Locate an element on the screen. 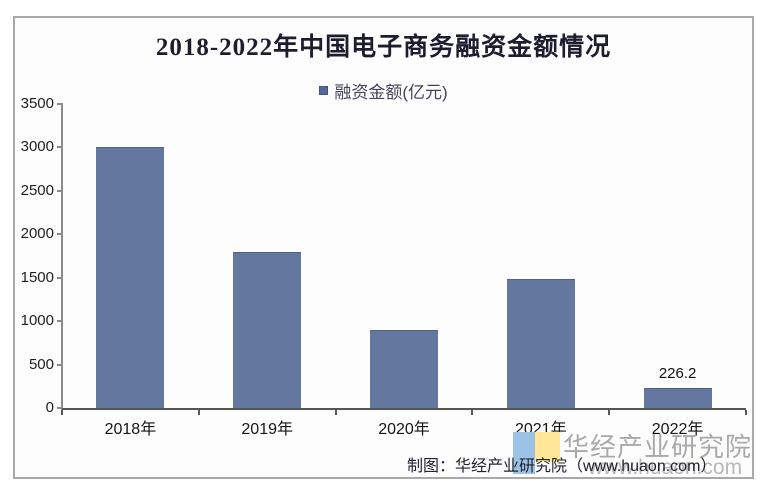 The image size is (775, 500). y-axis-tick-label: 2000 is located at coordinates (37, 234).